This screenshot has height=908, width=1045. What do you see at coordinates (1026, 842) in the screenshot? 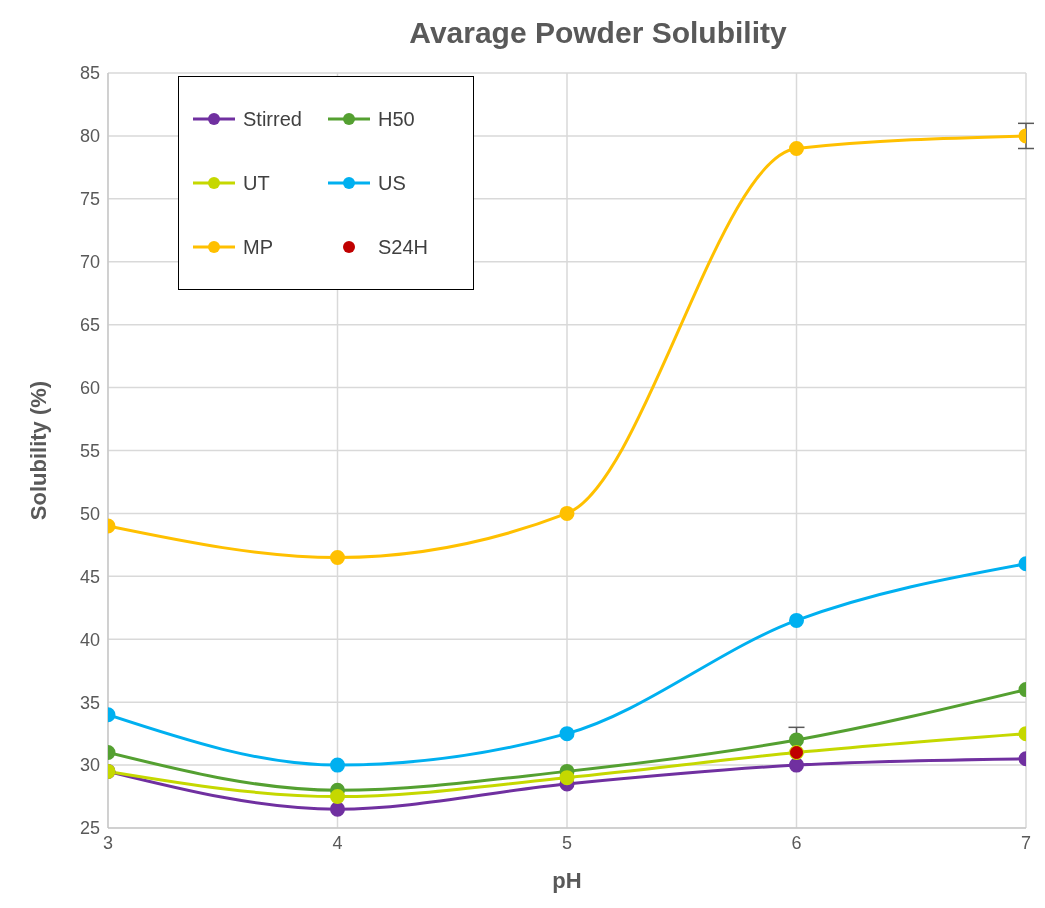
I see `x-tick-label: 7` at bounding box center [1026, 842].